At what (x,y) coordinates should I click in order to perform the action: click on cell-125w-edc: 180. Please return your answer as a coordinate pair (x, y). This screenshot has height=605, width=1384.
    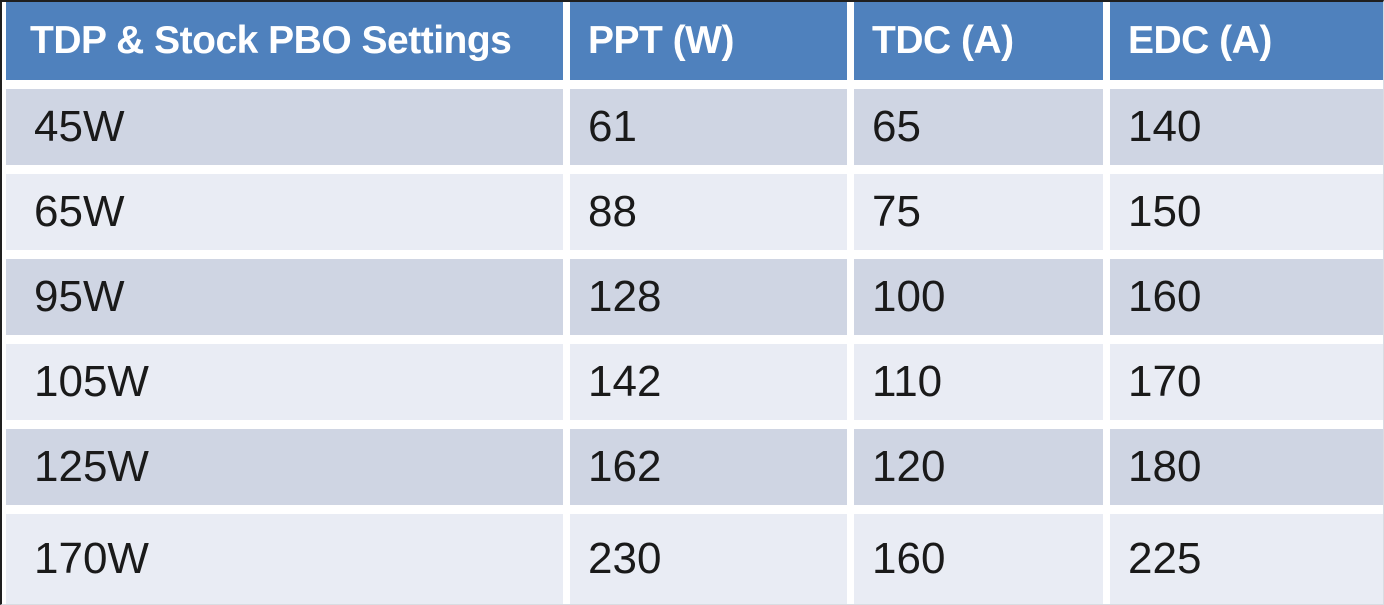
    Looking at the image, I should click on (1246, 467).